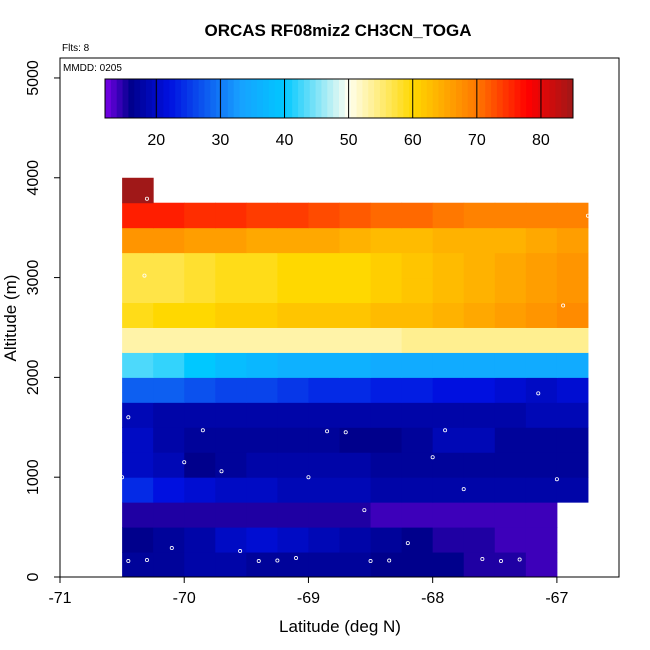 This screenshot has height=650, width=650. I want to click on y-tick-label: 2000, so click(33, 377).